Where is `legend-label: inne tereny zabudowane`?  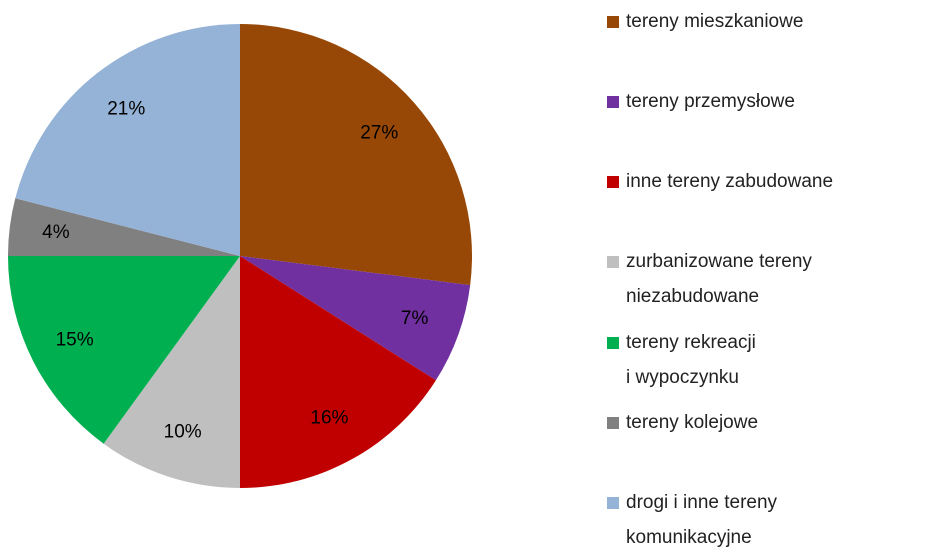 legend-label: inne tereny zabudowane is located at coordinates (730, 181).